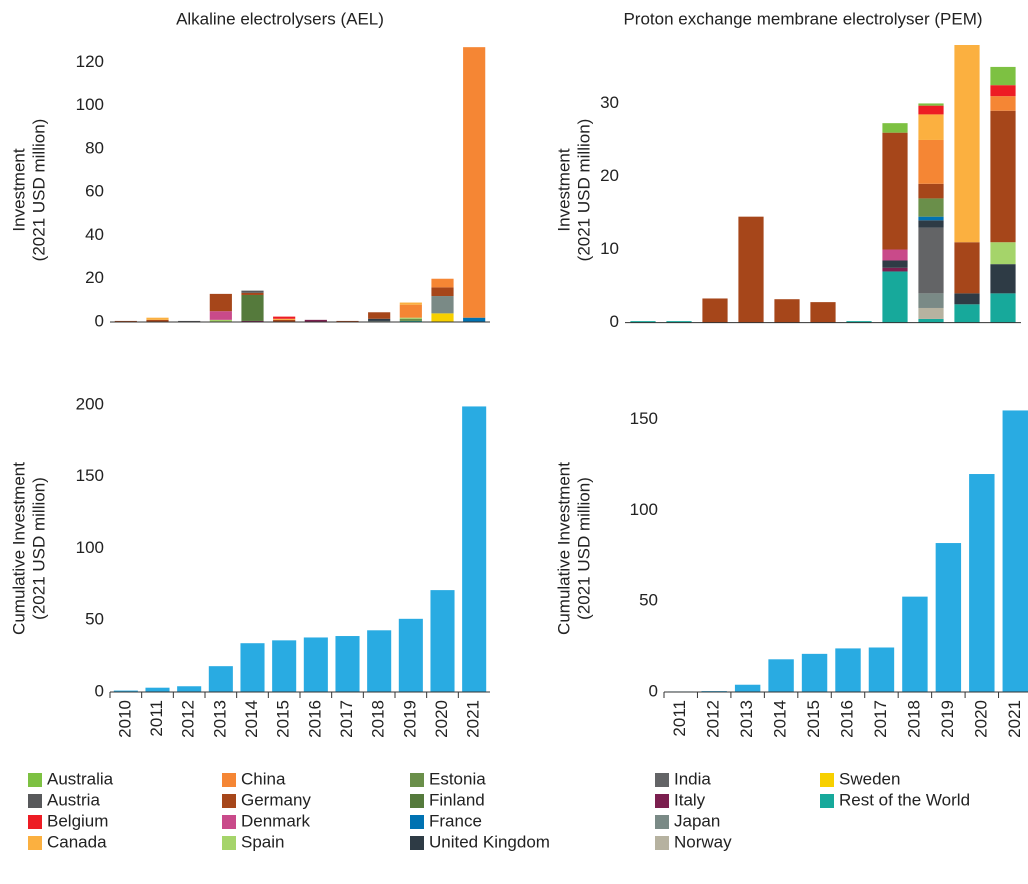 This screenshot has width=1028, height=884. Describe the element at coordinates (697, 820) in the screenshot. I see `legend-label: Japan` at that location.